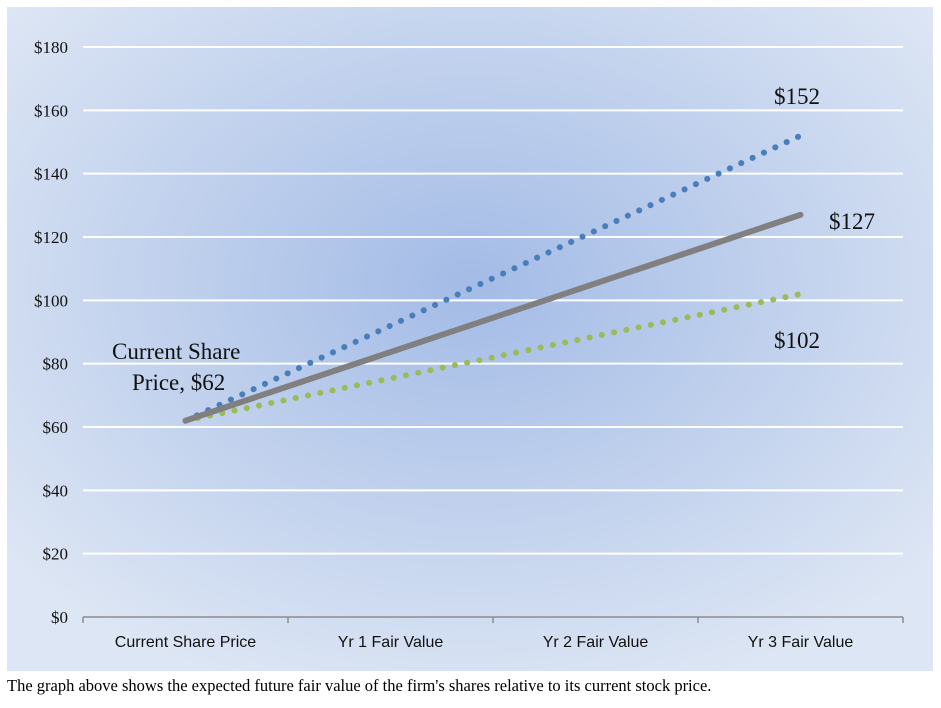 This screenshot has height=708, width=941. Describe the element at coordinates (797, 96) in the screenshot. I see `annotation-high-value: $152` at that location.